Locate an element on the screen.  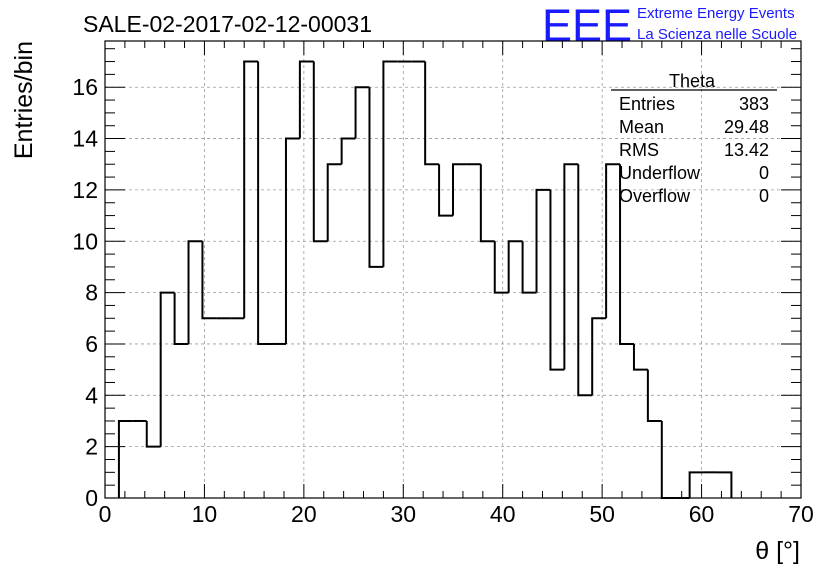
x-tick-labels: 0 10 20 30 40 50 60 70 is located at coordinates (456, 514).